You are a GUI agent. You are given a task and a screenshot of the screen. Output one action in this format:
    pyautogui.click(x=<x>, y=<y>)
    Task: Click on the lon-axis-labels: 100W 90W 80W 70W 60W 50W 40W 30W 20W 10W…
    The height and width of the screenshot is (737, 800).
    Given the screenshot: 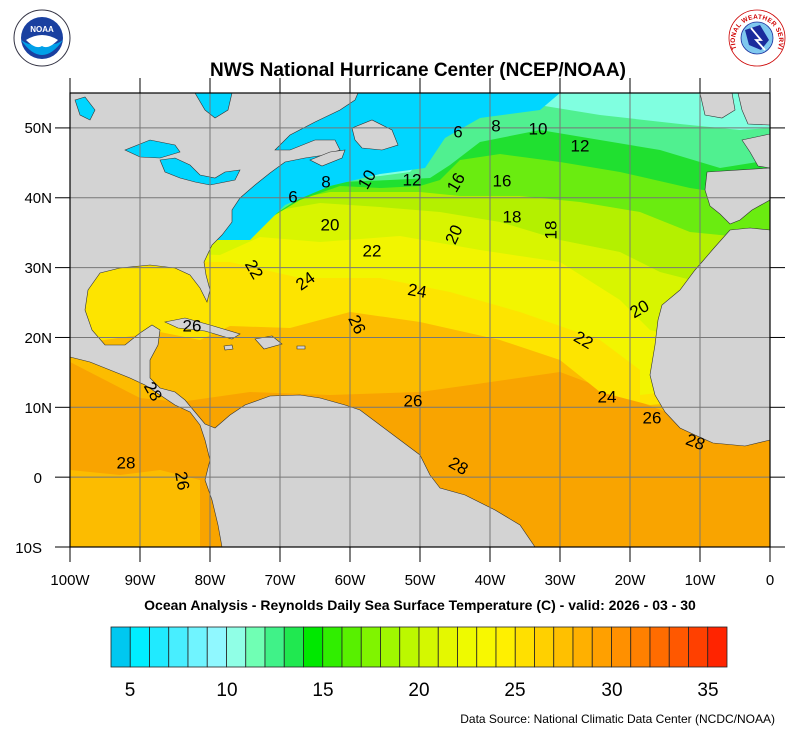 What is the action you would take?
    pyautogui.click(x=412, y=580)
    